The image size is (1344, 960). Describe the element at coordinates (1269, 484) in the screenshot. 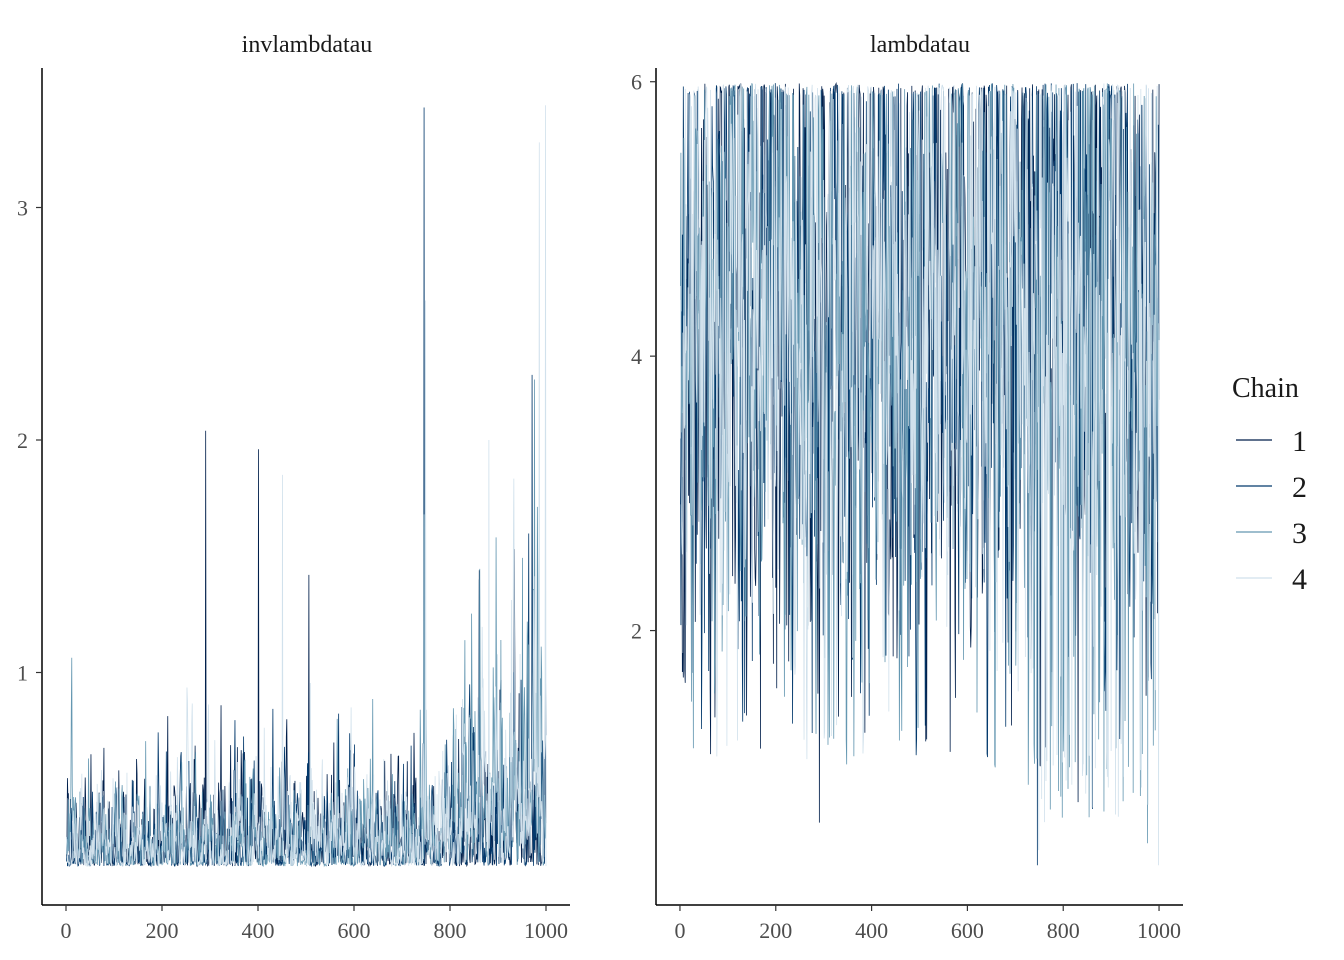

I see `legend: Chain 1 2 3 4` at that location.